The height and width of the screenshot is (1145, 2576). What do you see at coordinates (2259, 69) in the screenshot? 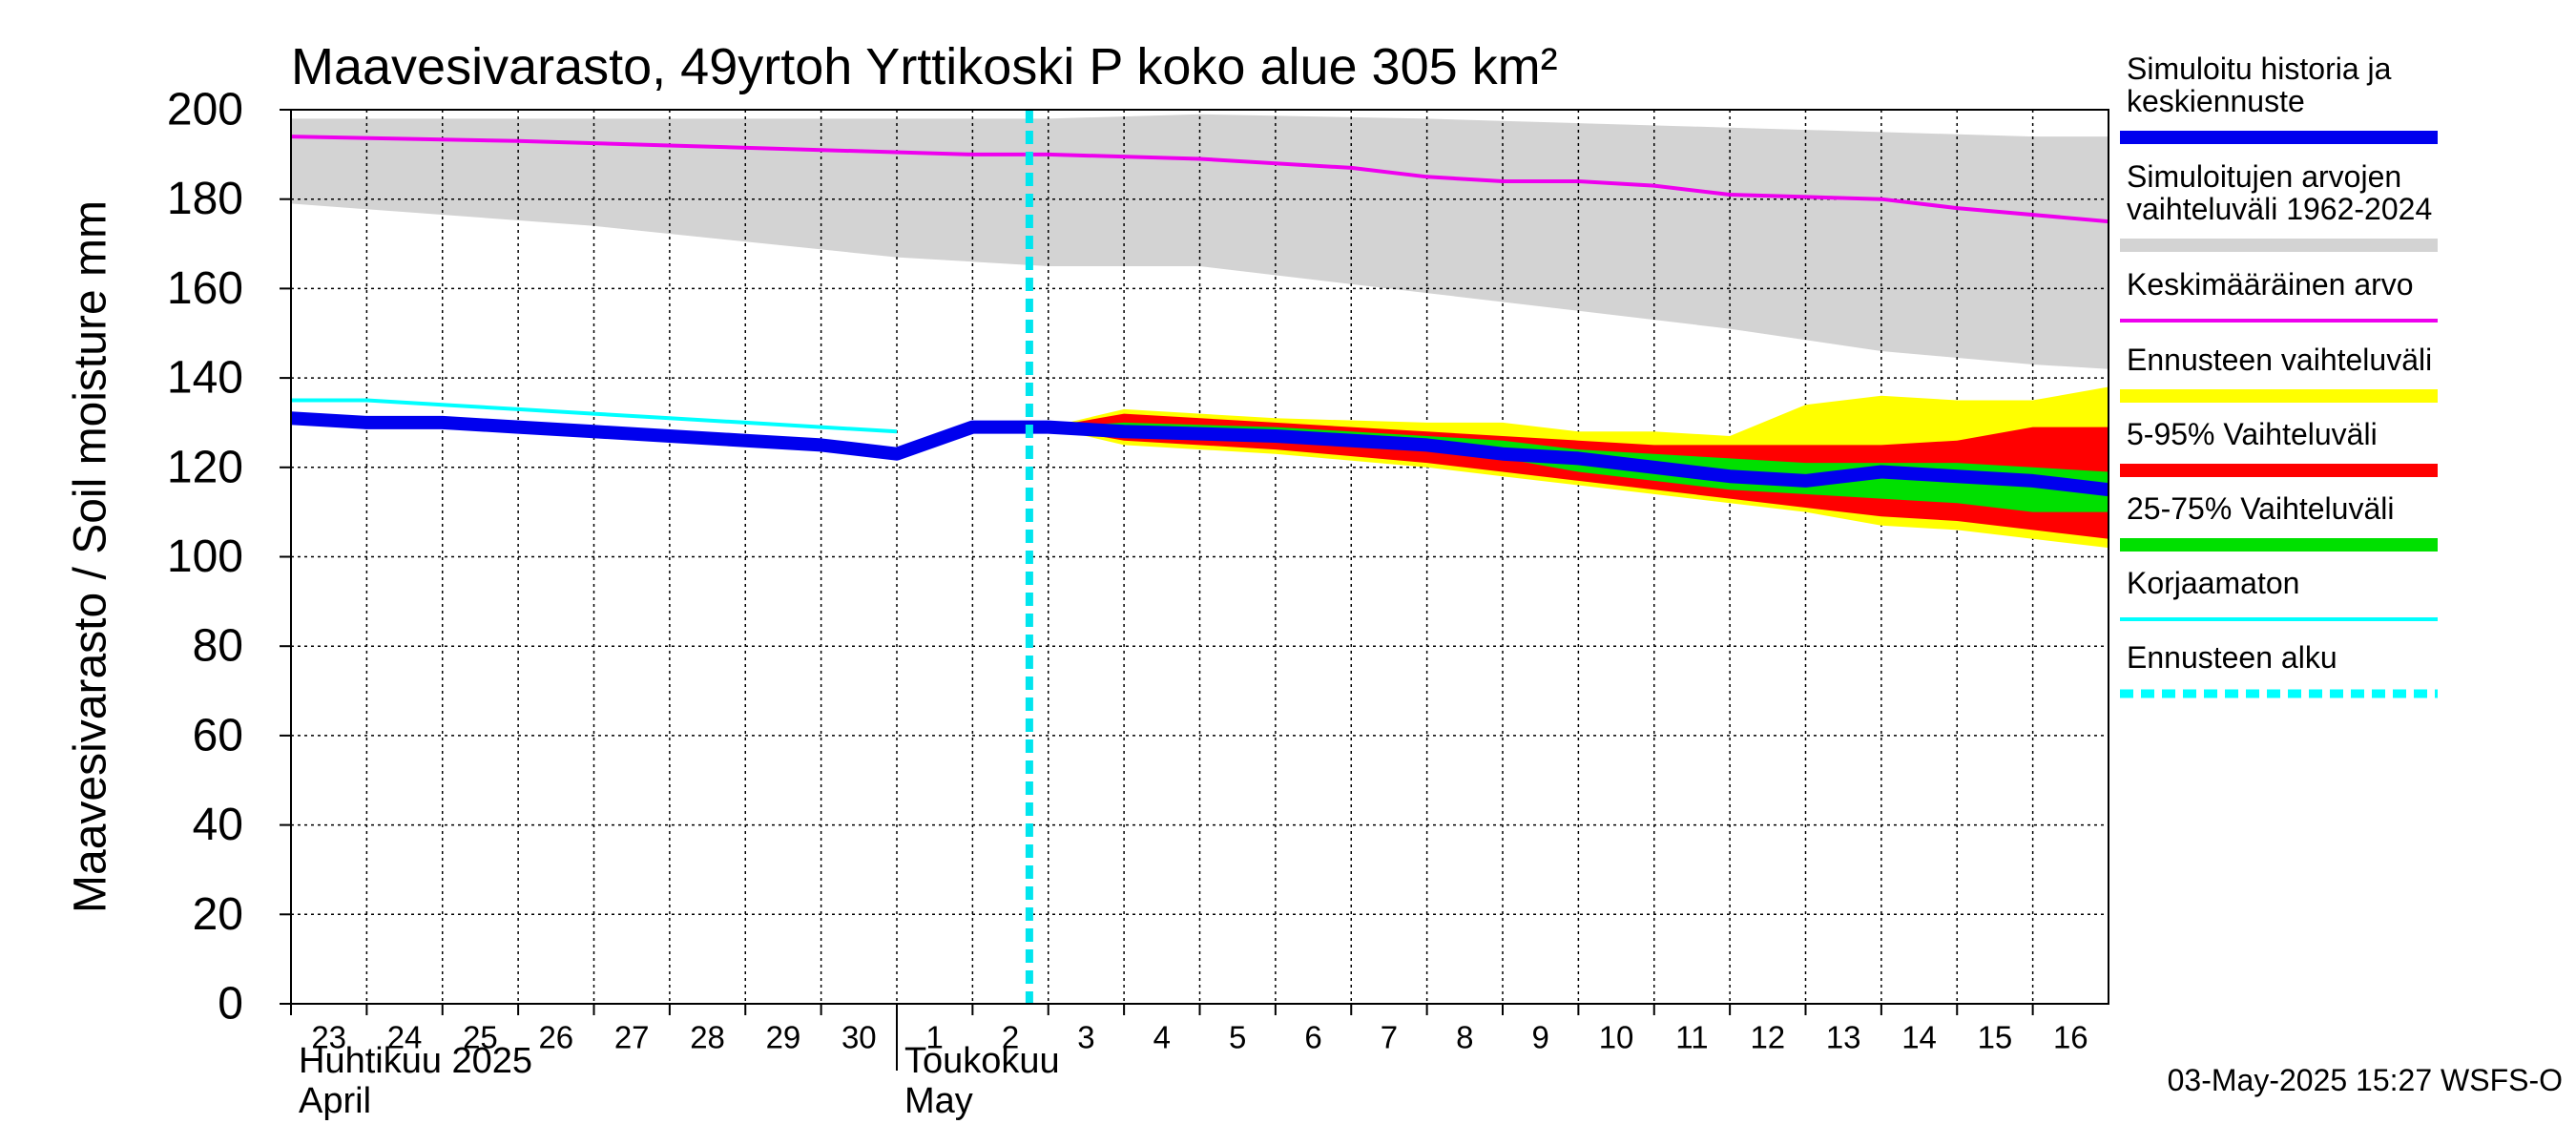
I see `legend-label: Simuloitu historia ja` at bounding box center [2259, 69].